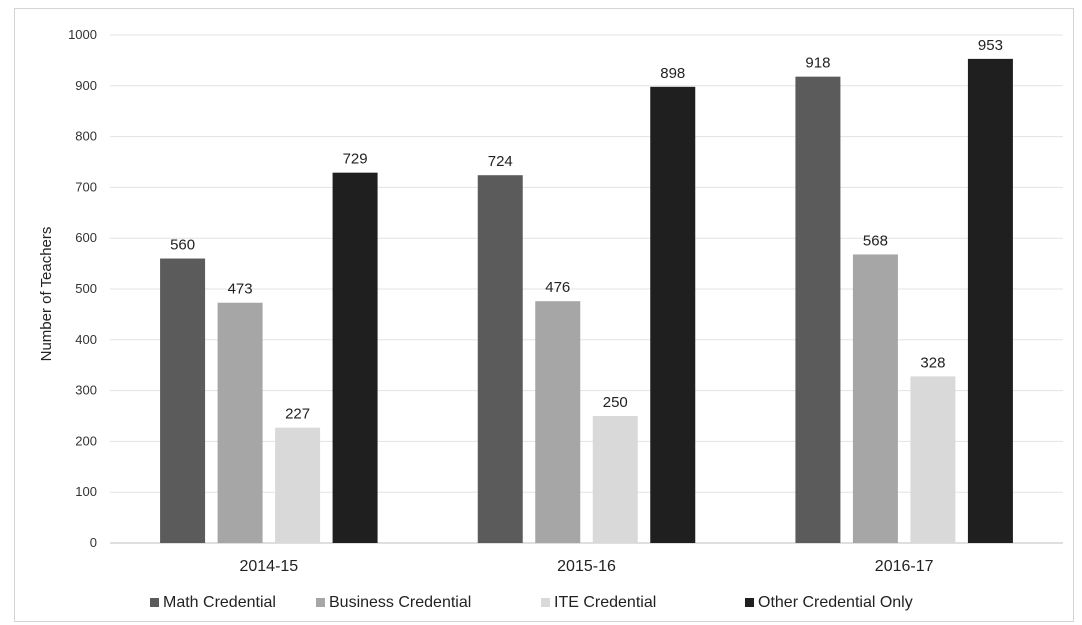 The width and height of the screenshot is (1082, 625). Describe the element at coordinates (93, 542) in the screenshot. I see `y-tick-label: 0` at that location.